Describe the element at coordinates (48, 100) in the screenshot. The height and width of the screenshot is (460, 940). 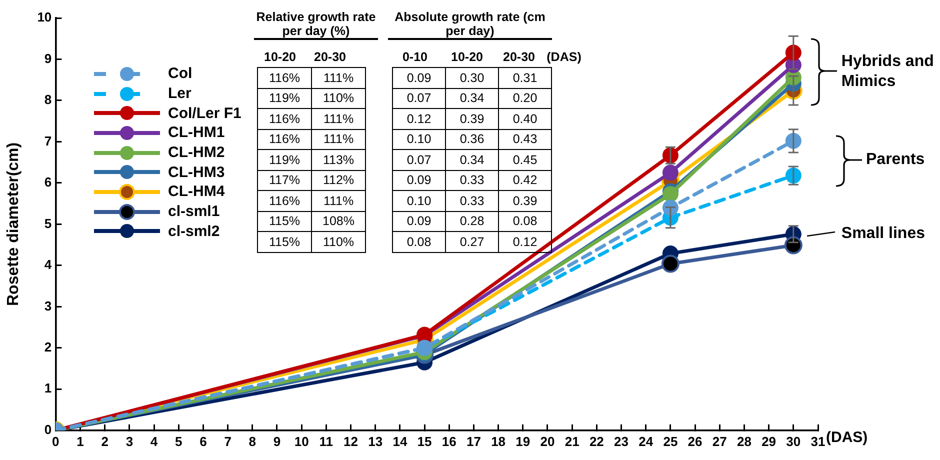
I see `y-tick-label: 8` at that location.